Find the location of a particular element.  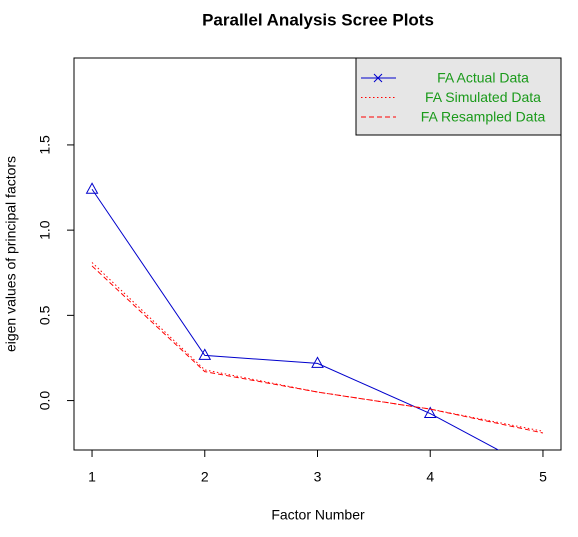

legend-label: FA Actual Data is located at coordinates (483, 78).